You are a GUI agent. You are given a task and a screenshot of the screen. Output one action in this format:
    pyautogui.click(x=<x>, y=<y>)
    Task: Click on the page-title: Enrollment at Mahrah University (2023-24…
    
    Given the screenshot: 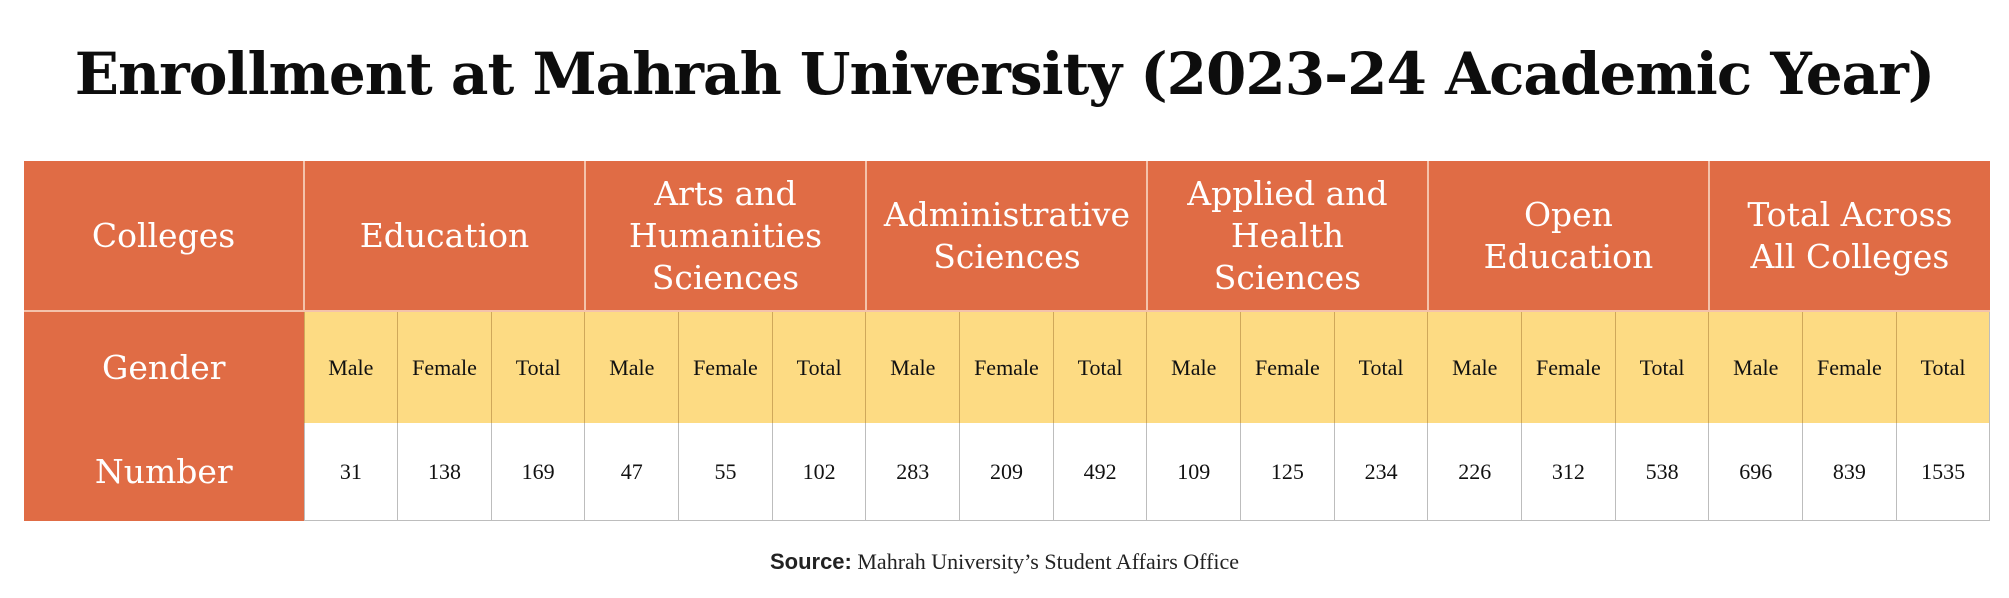 What is the action you would take?
    pyautogui.click(x=1004, y=74)
    